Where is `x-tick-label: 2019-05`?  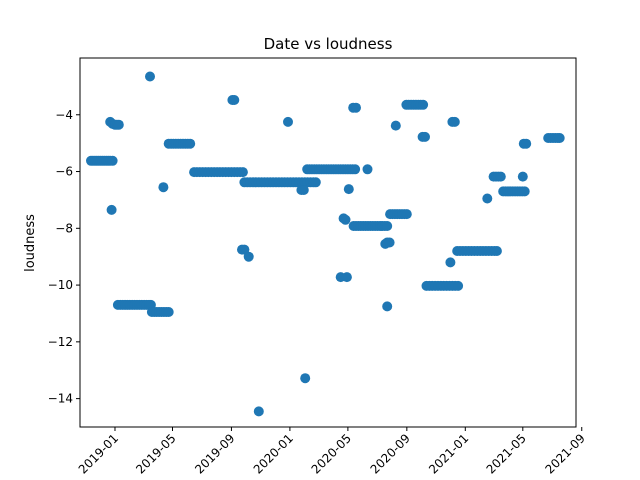 x-tick-label: 2019-05 is located at coordinates (155, 453).